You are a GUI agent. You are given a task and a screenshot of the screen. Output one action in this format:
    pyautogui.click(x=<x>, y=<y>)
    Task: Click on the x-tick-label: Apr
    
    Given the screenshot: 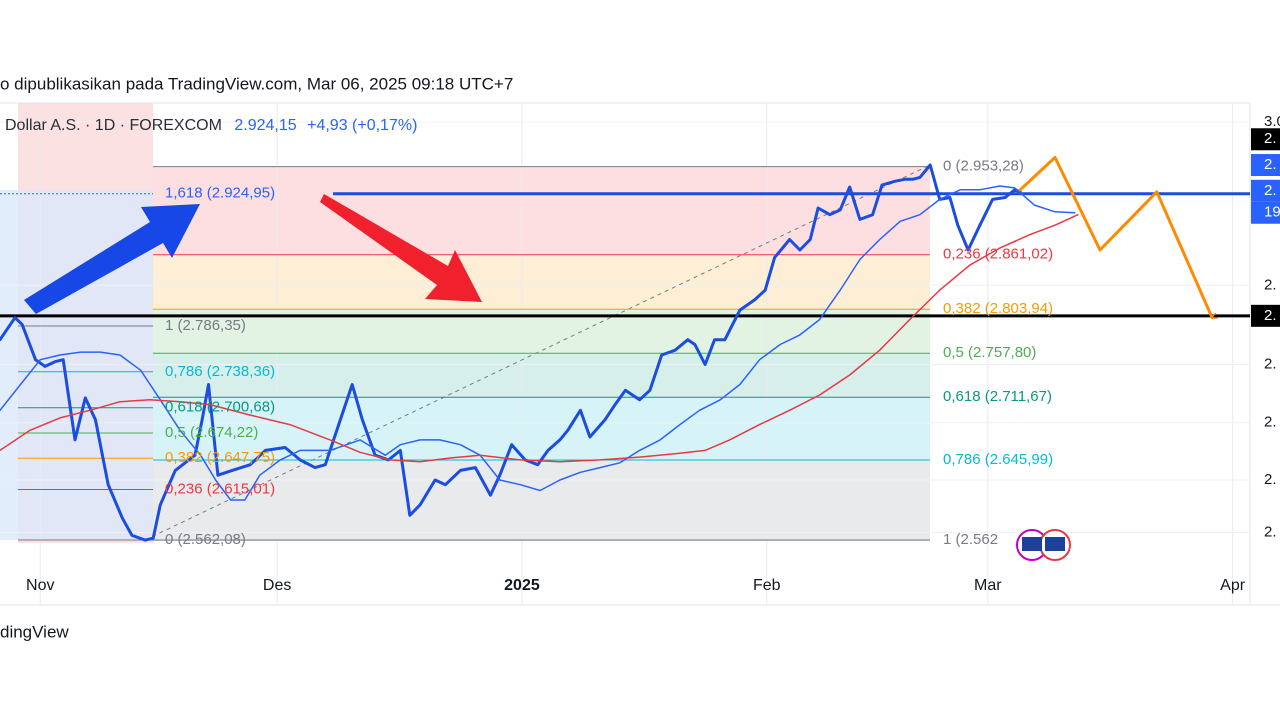 What is the action you would take?
    pyautogui.click(x=1233, y=585)
    